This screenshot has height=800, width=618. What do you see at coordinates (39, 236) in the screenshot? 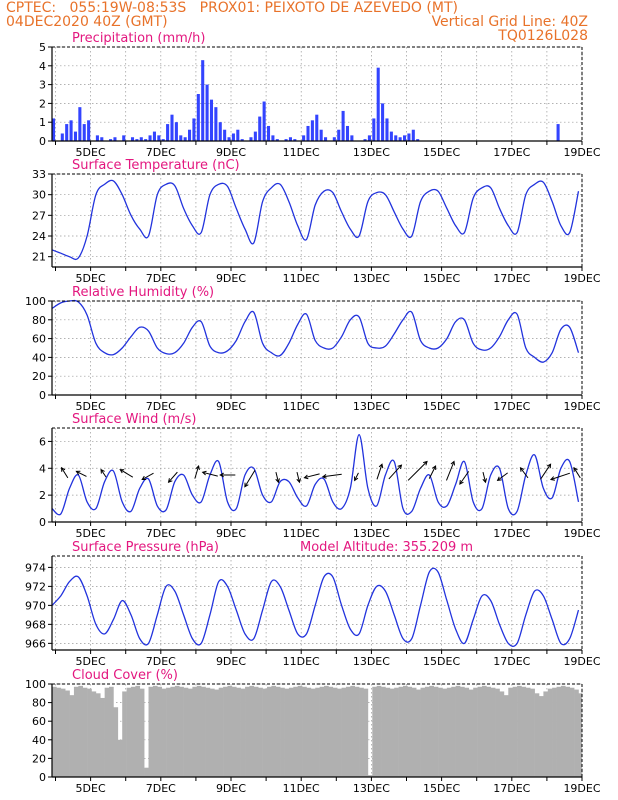
I see `y-tick-label: 24` at bounding box center [39, 236].